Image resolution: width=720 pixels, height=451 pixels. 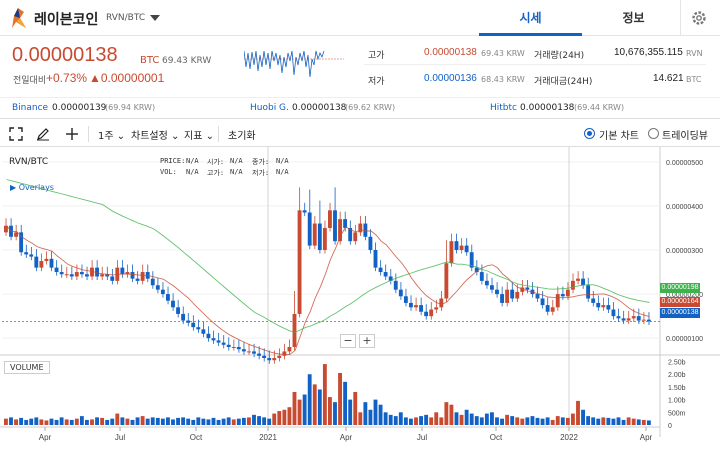 What do you see at coordinates (79, 108) in the screenshot?
I see `exchange-value-binance: 0.00000139` at bounding box center [79, 108].